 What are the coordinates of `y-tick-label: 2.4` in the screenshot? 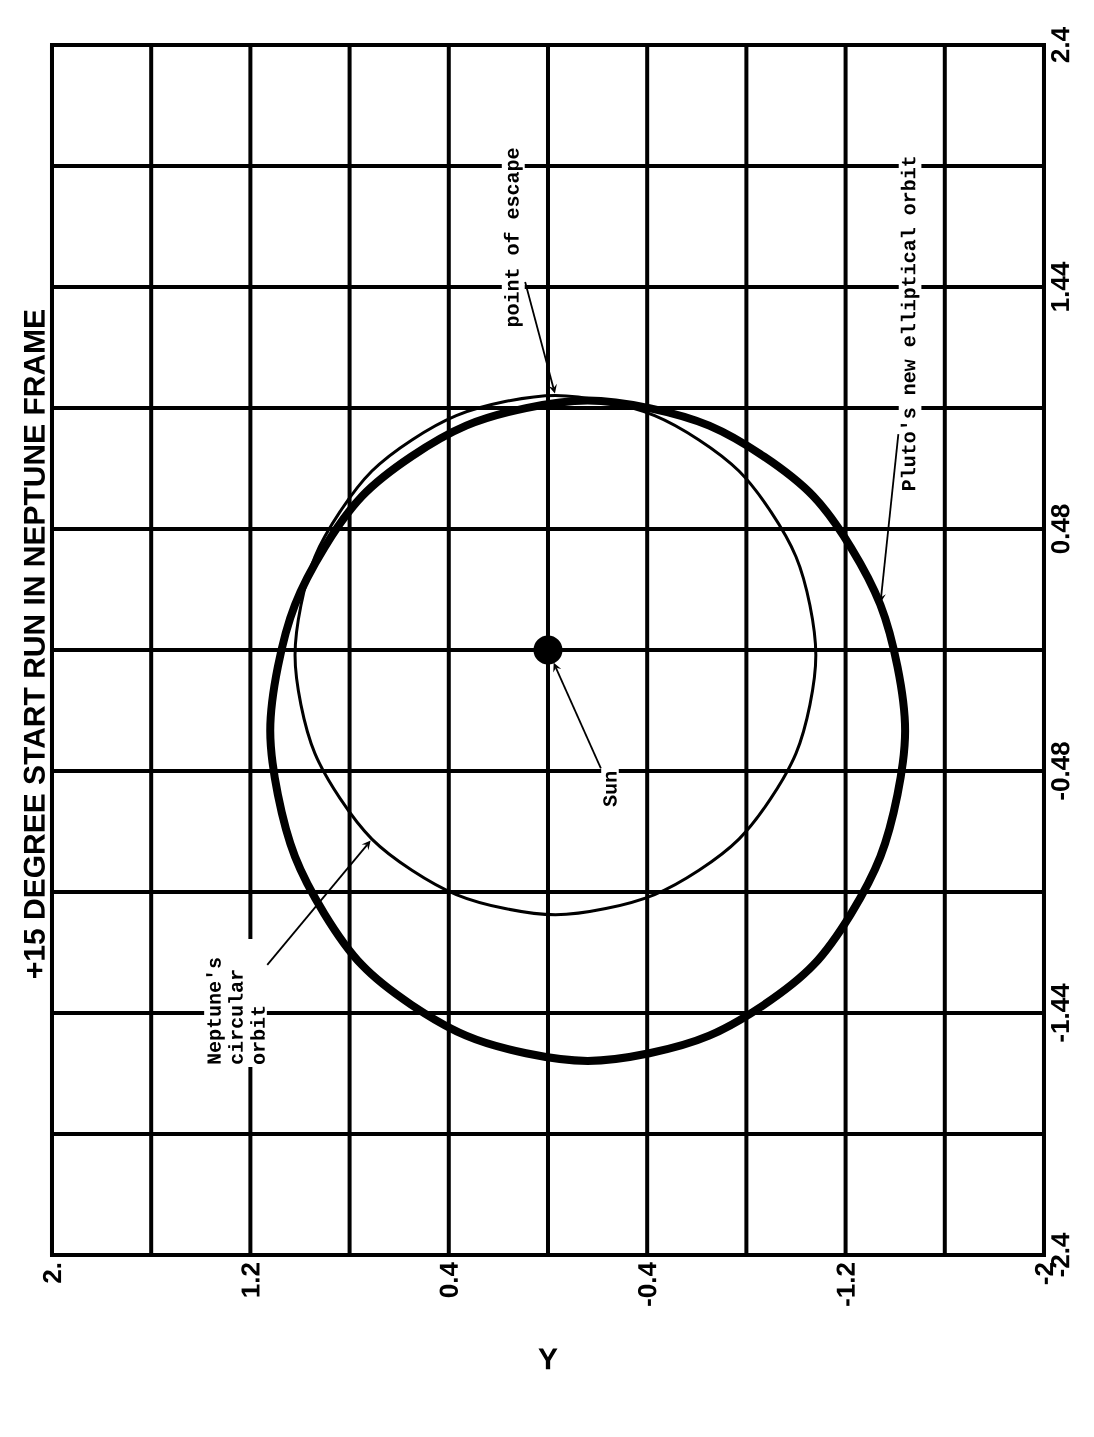 It's located at (1060, 45).